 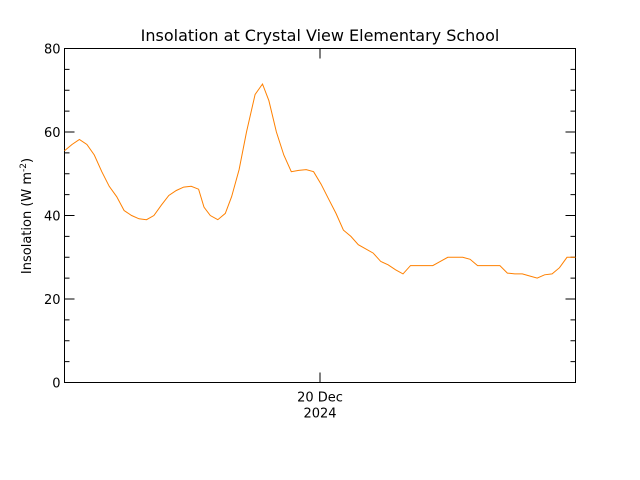 I want to click on y-tick-label: 80, so click(x=52, y=50).